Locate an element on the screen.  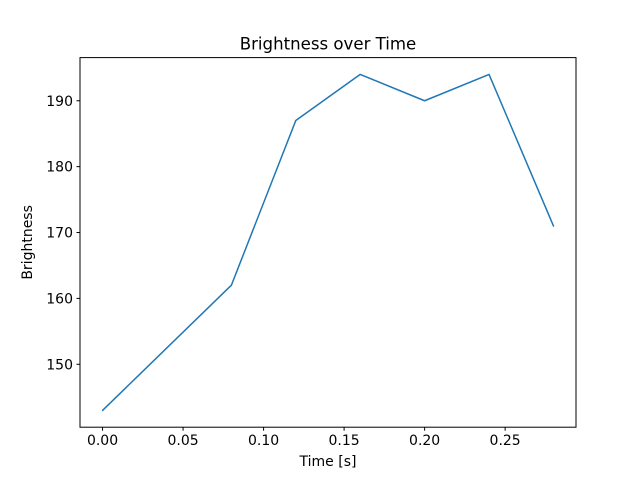
y-tick-label: 180 is located at coordinates (59, 168).